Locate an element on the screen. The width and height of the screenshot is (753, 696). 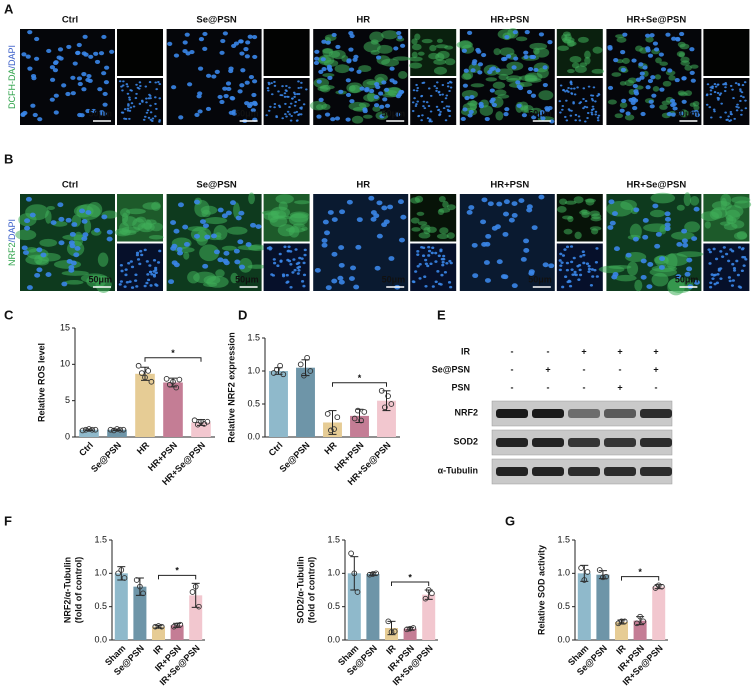
condition-mark: + is located at coordinates (655, 351).